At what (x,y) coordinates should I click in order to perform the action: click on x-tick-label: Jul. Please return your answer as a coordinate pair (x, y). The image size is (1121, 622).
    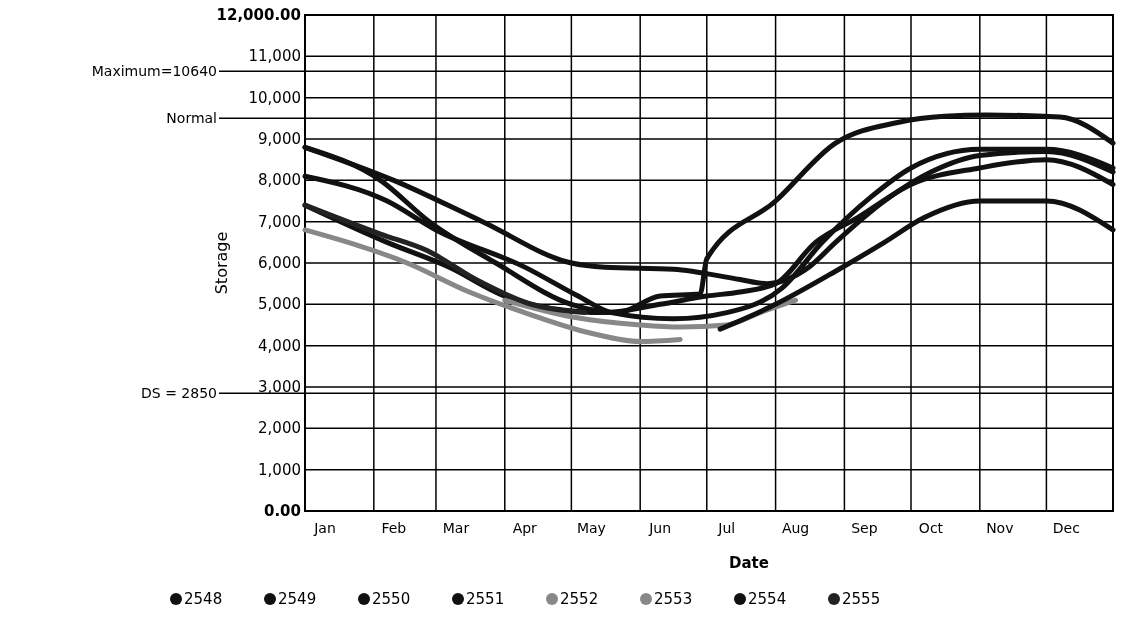
    Looking at the image, I should click on (726, 528).